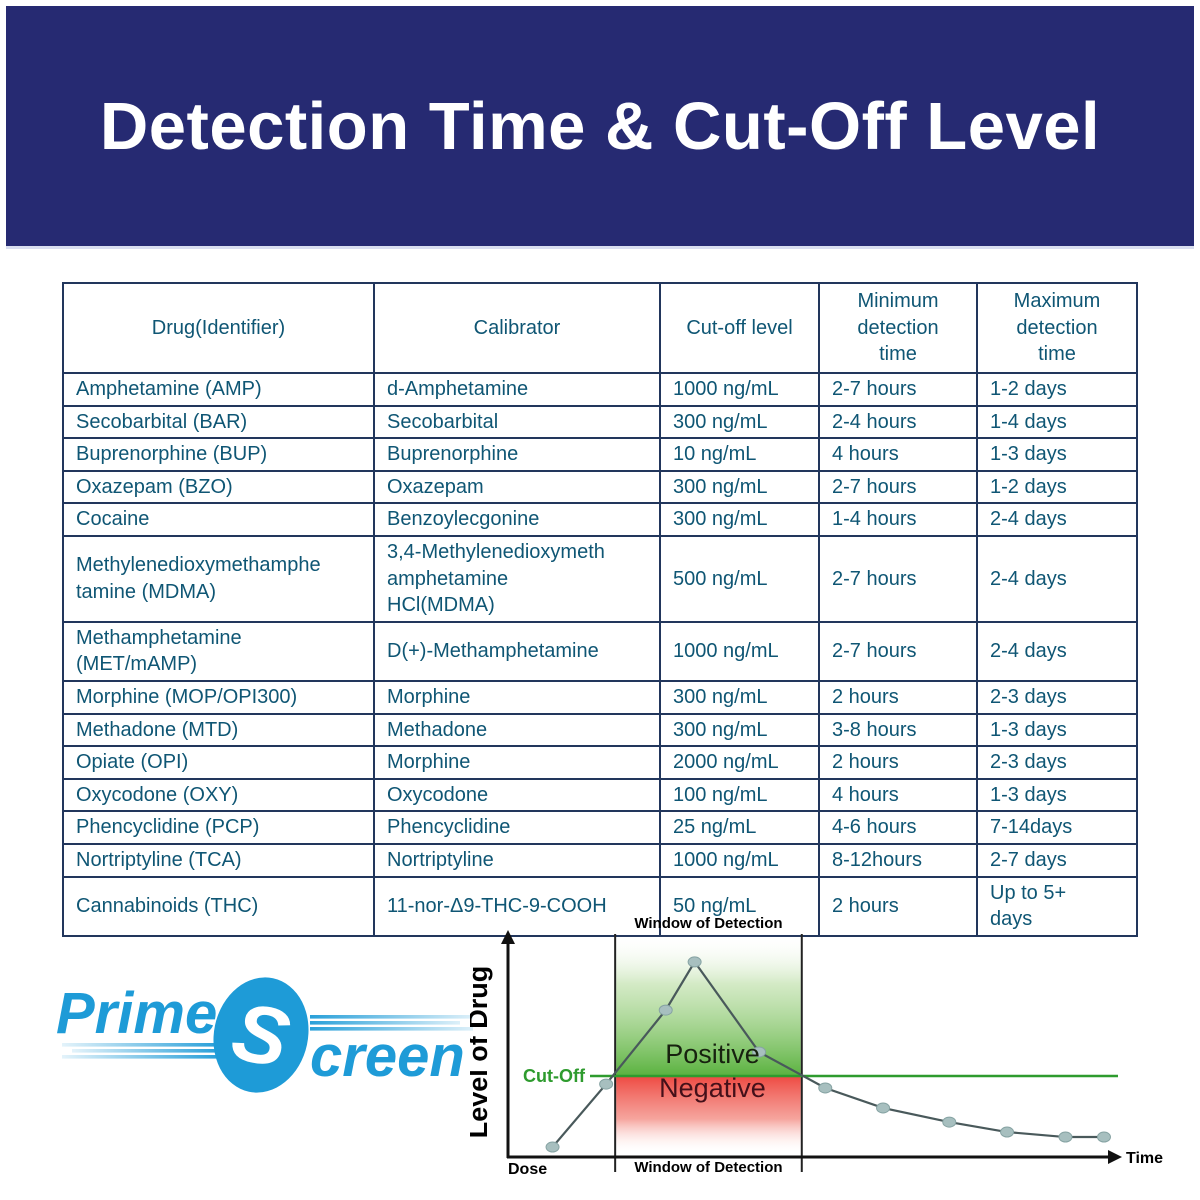 This screenshot has width=1200, height=1200. I want to click on logo-speed-lines-left, so click(139, 1051).